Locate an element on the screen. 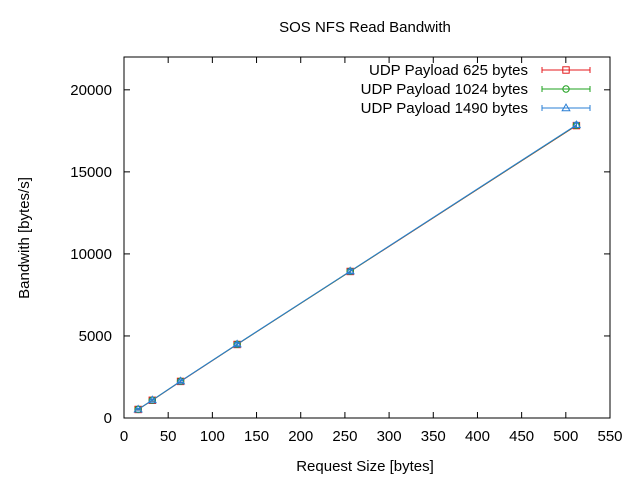  y-tick-label: 5000 is located at coordinates (95, 336).